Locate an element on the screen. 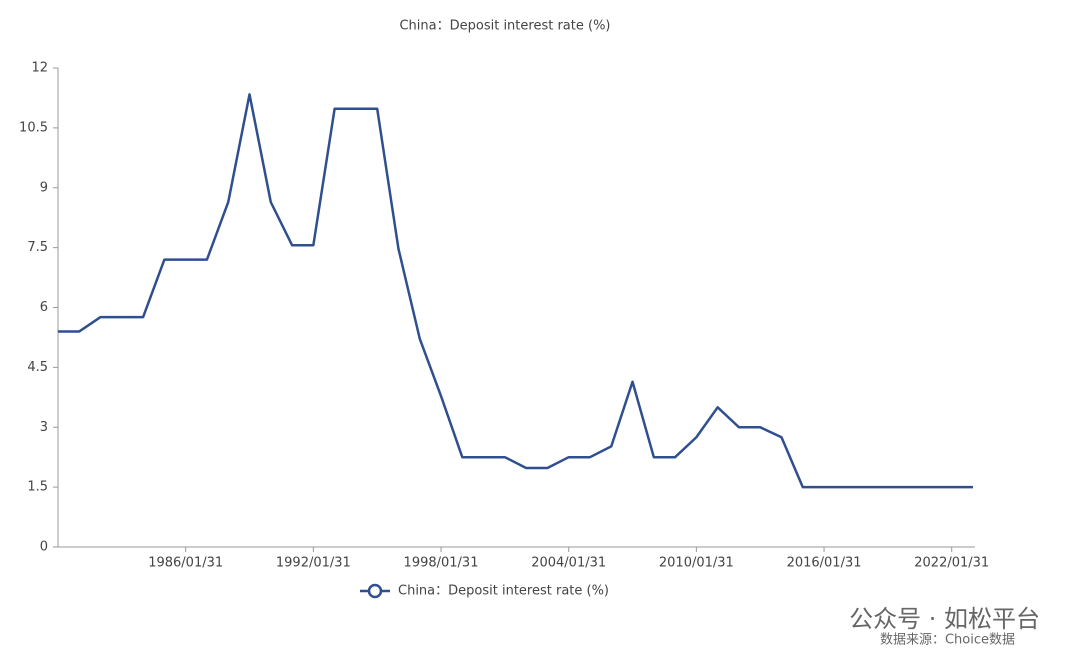  legend-label: China：Deposit interest rate (%) is located at coordinates (503, 591).